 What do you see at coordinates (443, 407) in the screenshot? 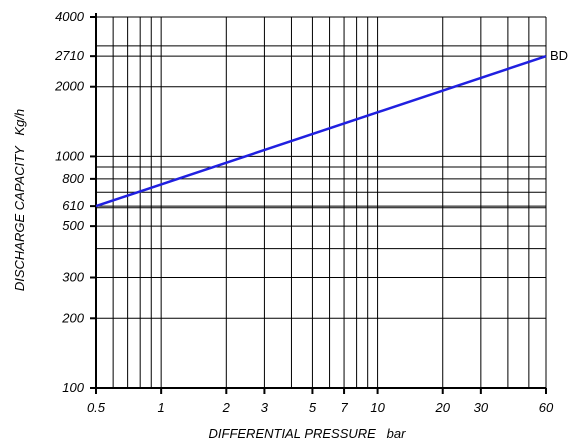
I see `x-tick-label: 20` at bounding box center [443, 407].